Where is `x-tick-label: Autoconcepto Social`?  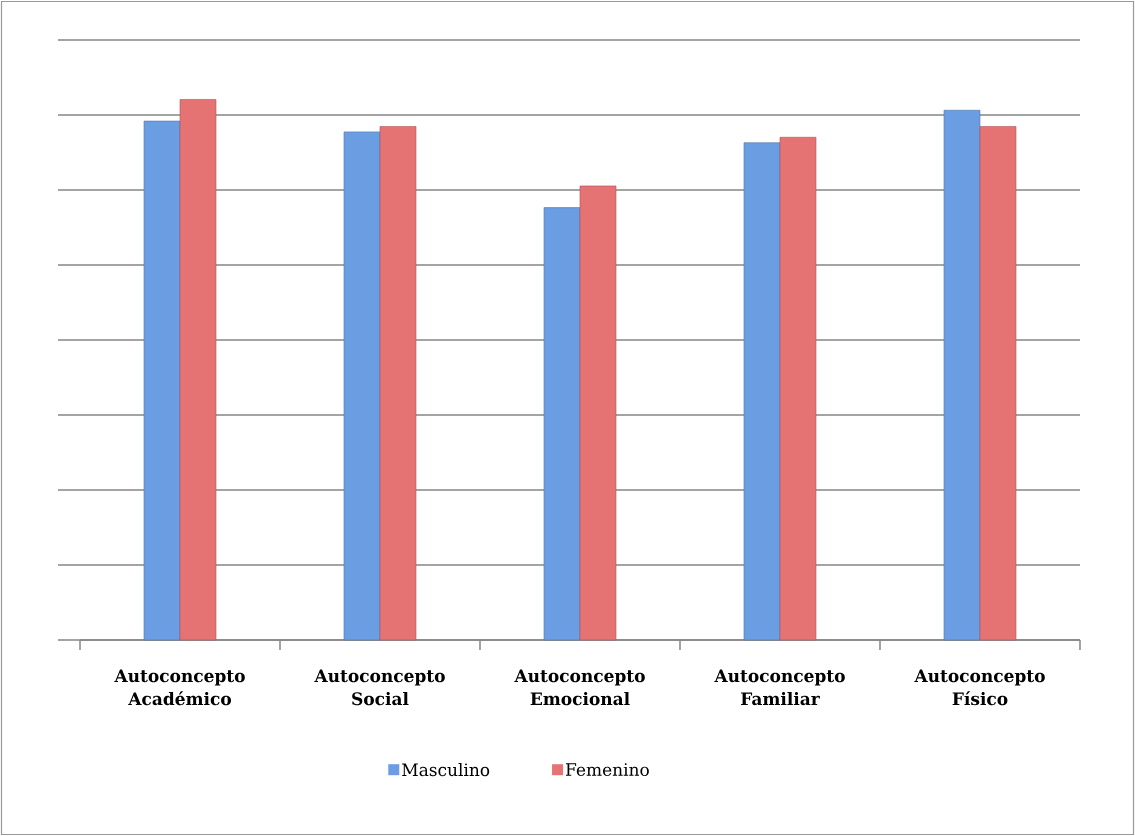 x-tick-label: Autoconcepto Social is located at coordinates (379, 687).